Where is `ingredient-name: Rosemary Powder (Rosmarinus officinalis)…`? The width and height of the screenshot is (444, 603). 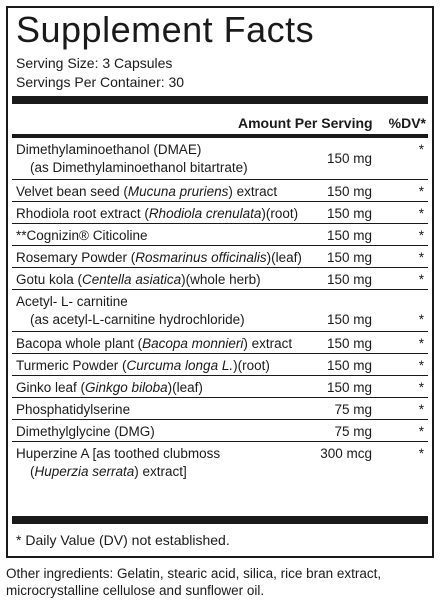 ingredient-name: Rosemary Powder (Rosmarinus officinalis)… is located at coordinates (159, 257).